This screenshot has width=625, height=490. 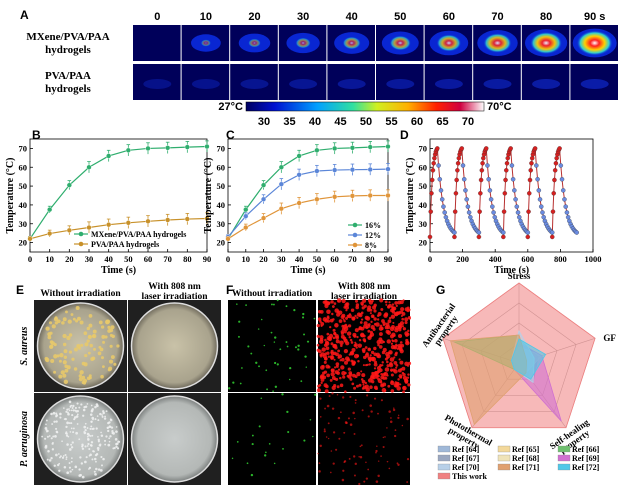 I want to click on panel-letter-b: B, so click(x=36, y=135).